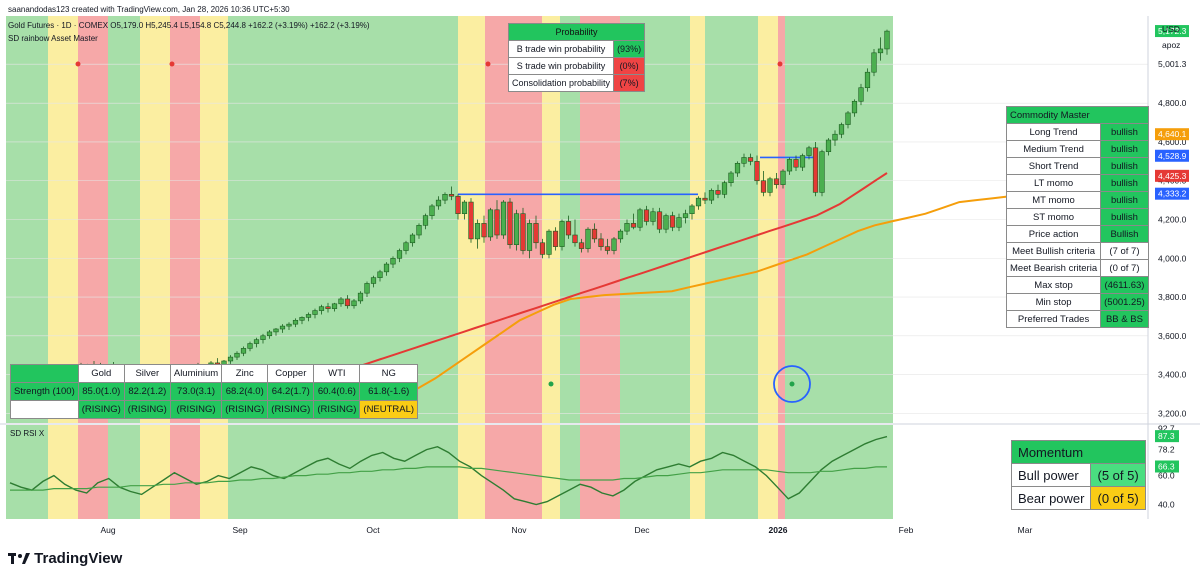  What do you see at coordinates (1171, 29) in the screenshot?
I see `currency-label: USD` at bounding box center [1171, 29].